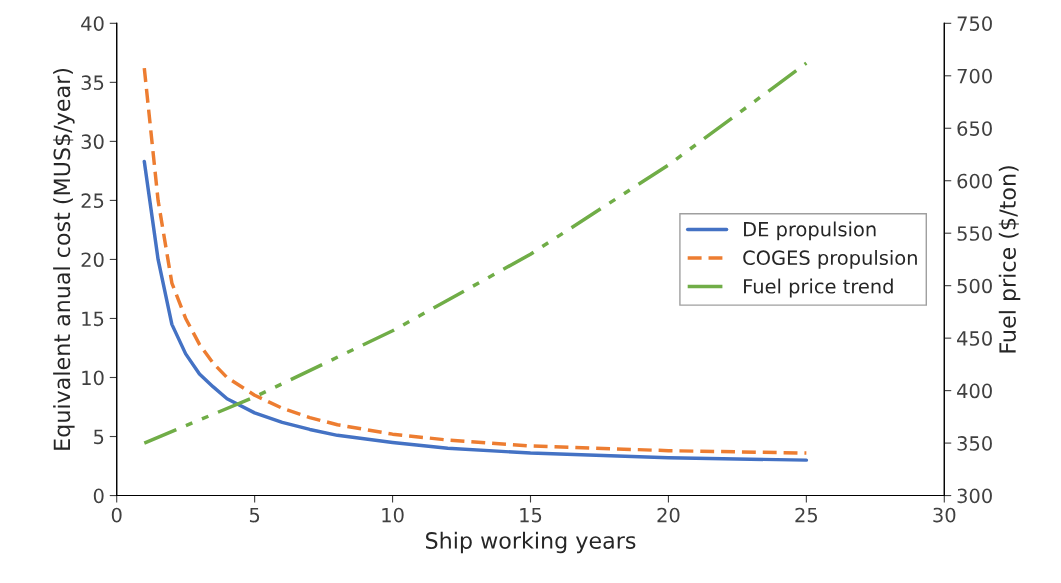  Describe the element at coordinates (974, 496) in the screenshot. I see `y2-tick-label: 300` at that location.